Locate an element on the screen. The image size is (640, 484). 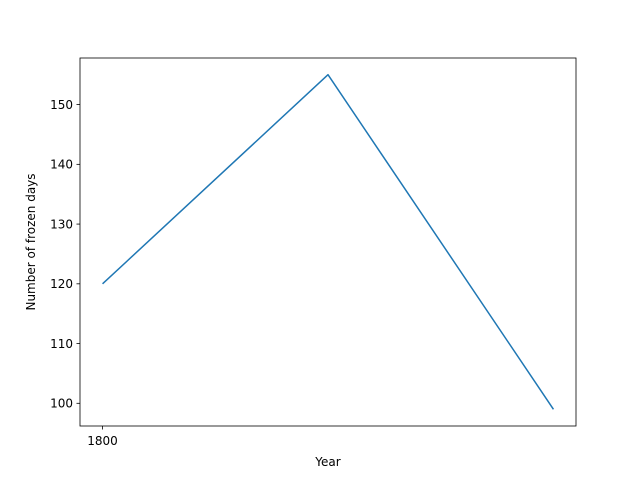
y-tick-label: 100 is located at coordinates (61, 404).